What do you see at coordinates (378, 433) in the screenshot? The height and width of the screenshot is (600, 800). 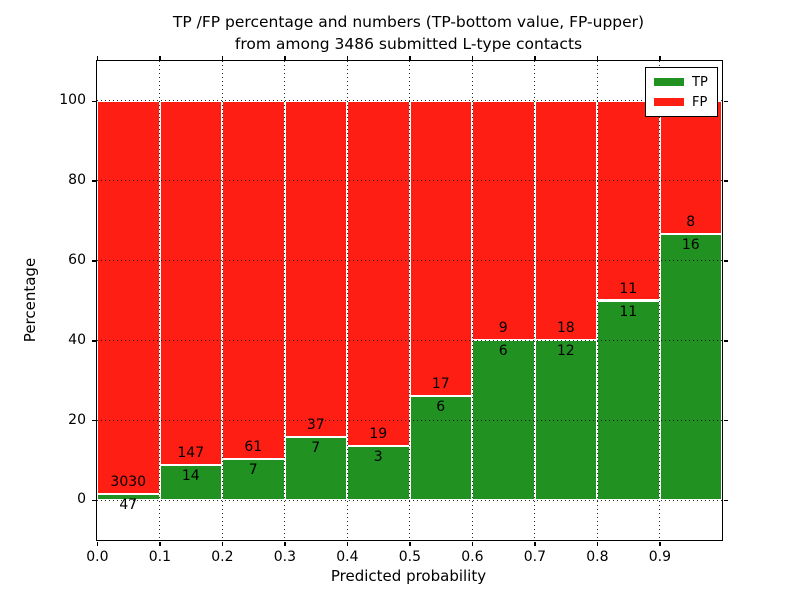 I see `fp-count-label: 19` at bounding box center [378, 433].